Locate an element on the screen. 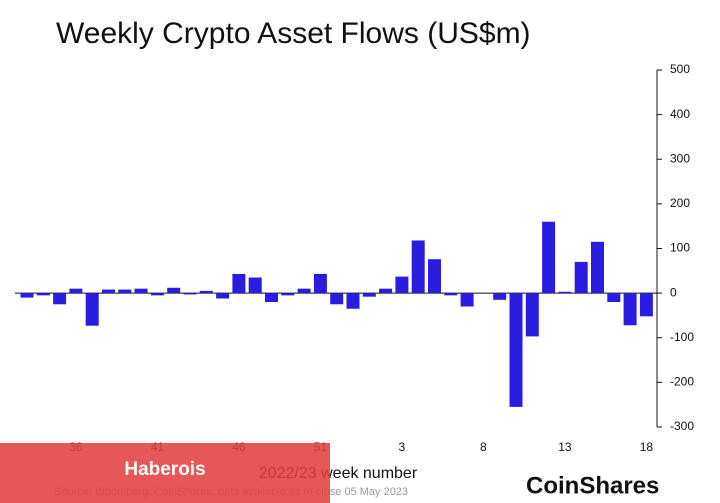 The width and height of the screenshot is (720, 503). chart-title: Weekly Crypto Asset Flows (US$m) is located at coordinates (293, 33).